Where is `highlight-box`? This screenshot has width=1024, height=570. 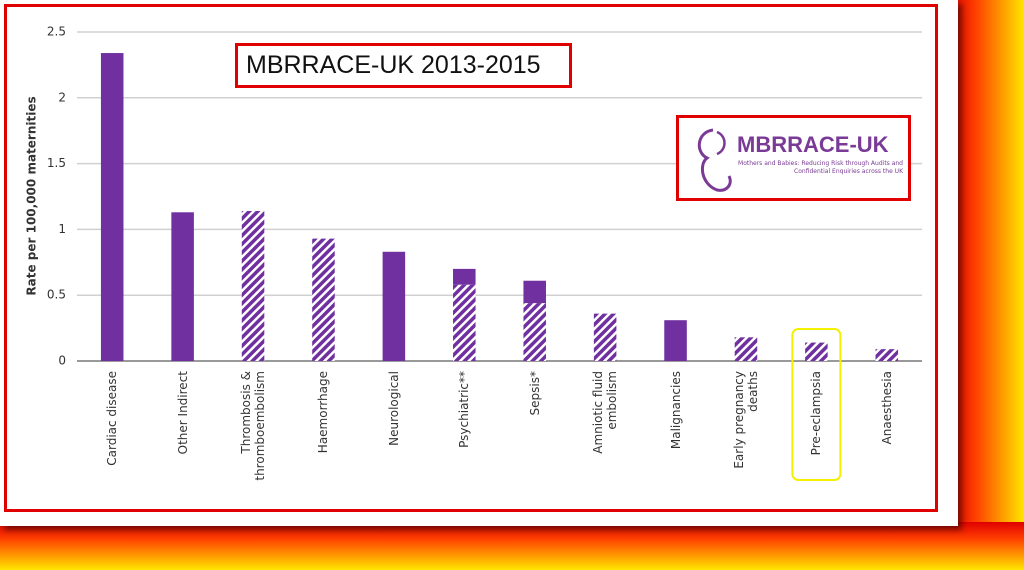
highlight-box is located at coordinates (816, 404).